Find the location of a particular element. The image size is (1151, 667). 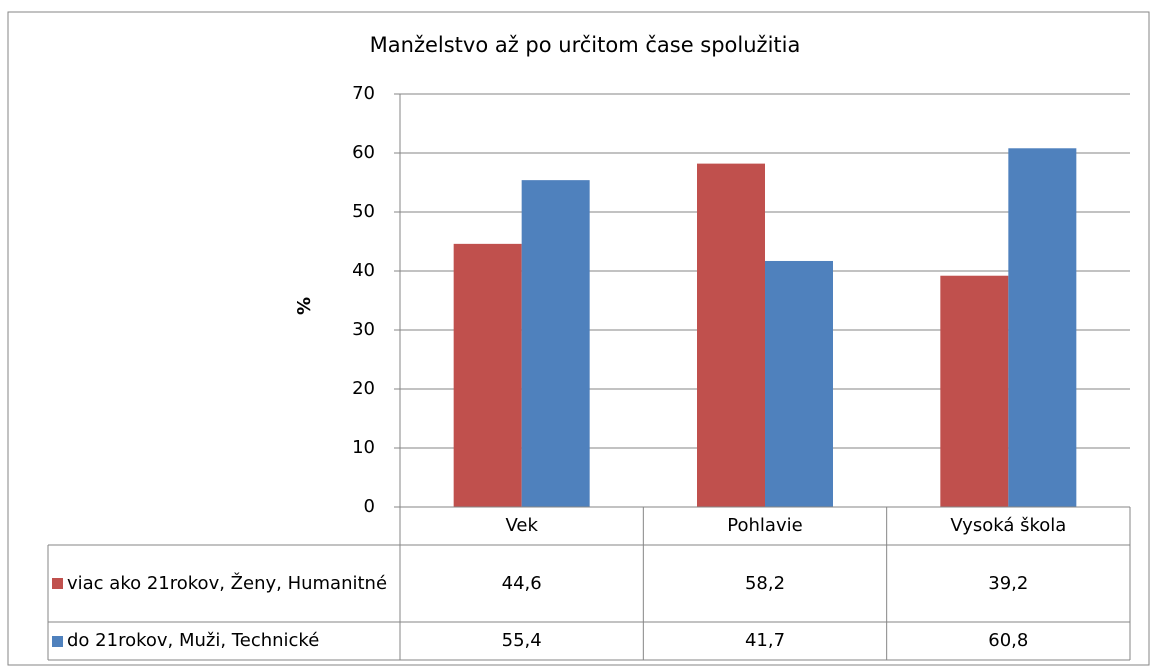

data-table-value: 44,6 is located at coordinates (521, 583).